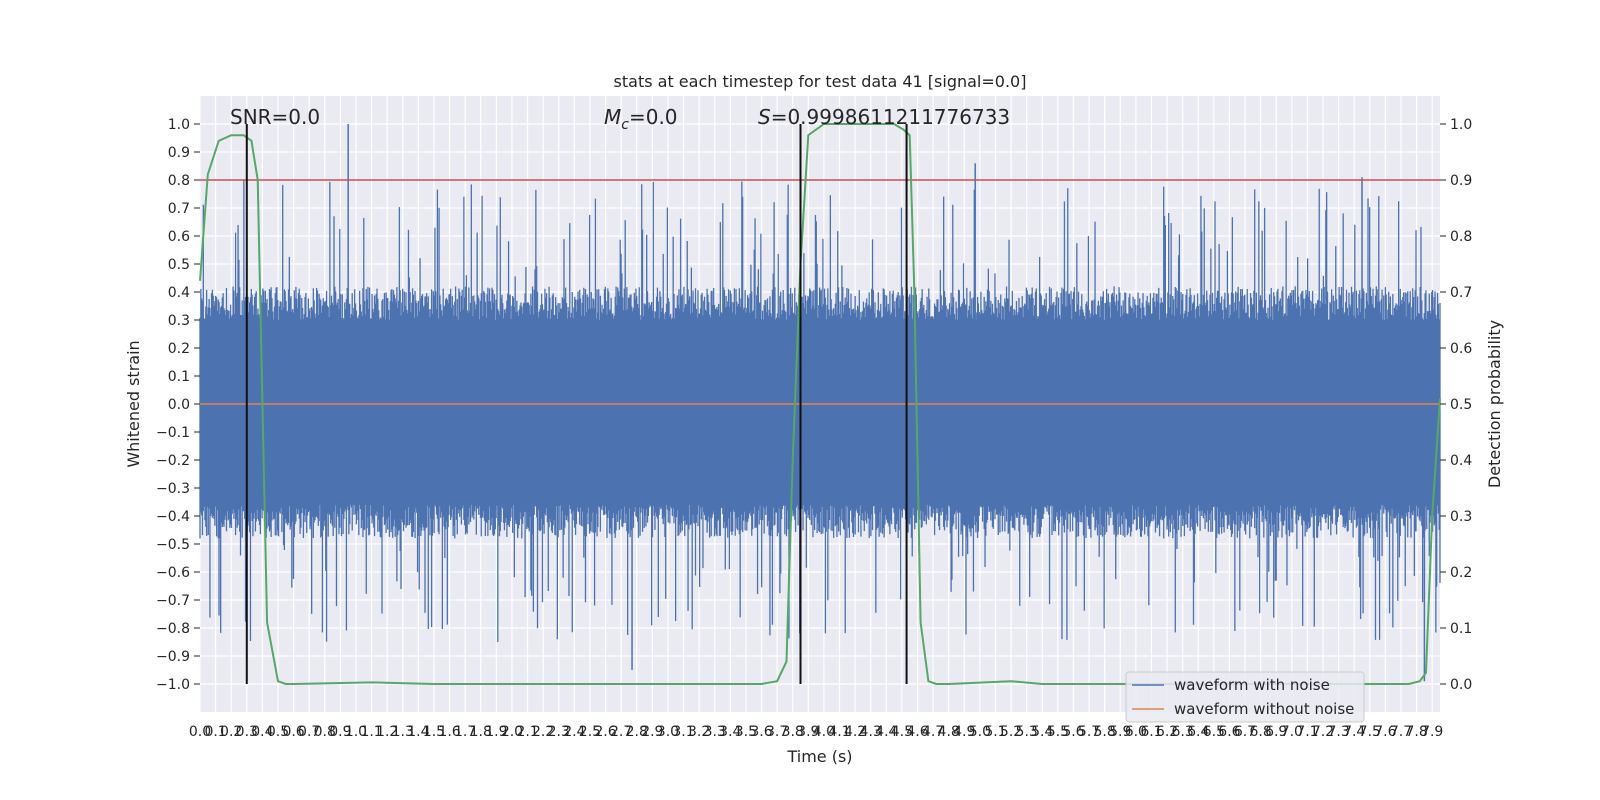  I want to click on x-tick-label: 0.6, so click(293, 732).